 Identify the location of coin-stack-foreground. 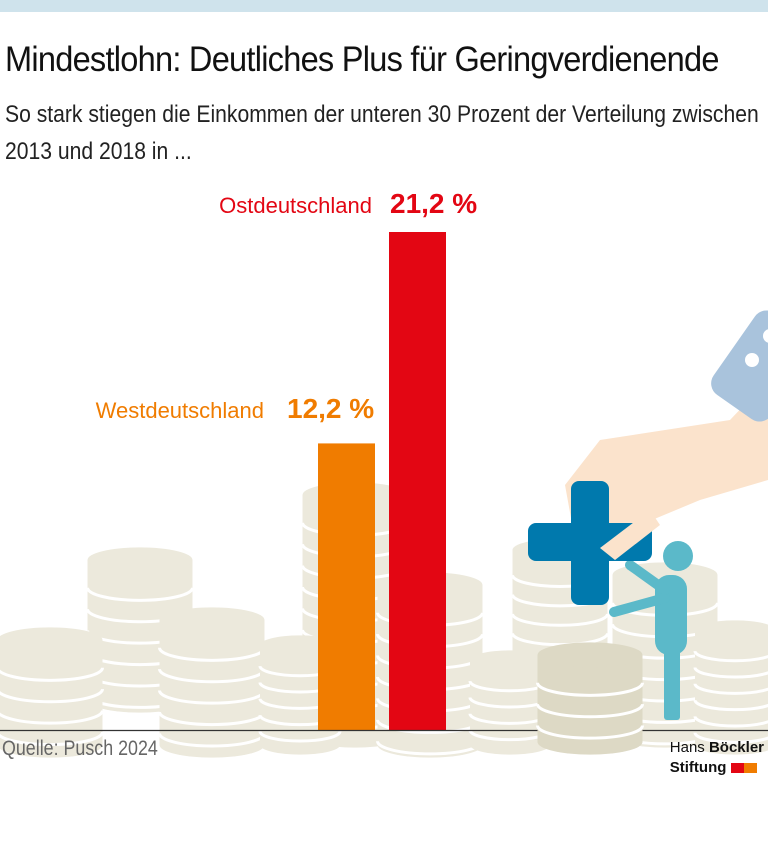
(590, 698).